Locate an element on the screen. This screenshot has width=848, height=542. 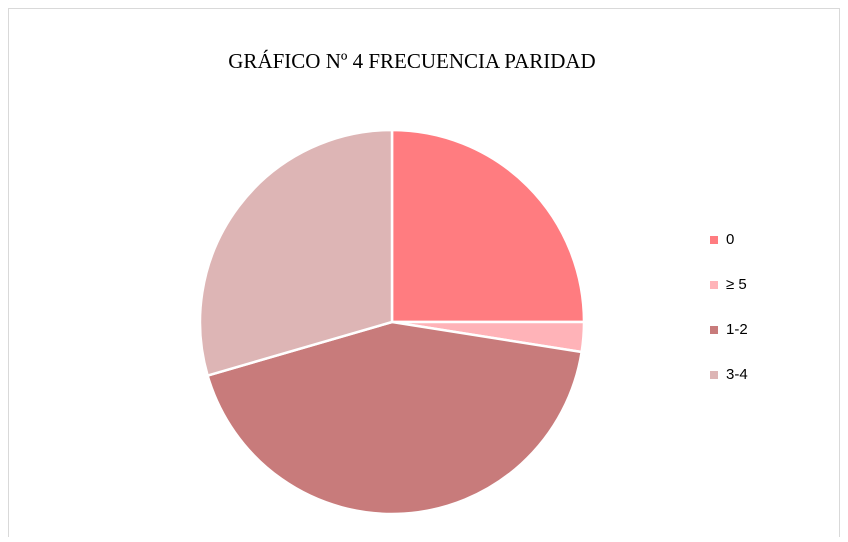
legend-label: 1-2 is located at coordinates (737, 329).